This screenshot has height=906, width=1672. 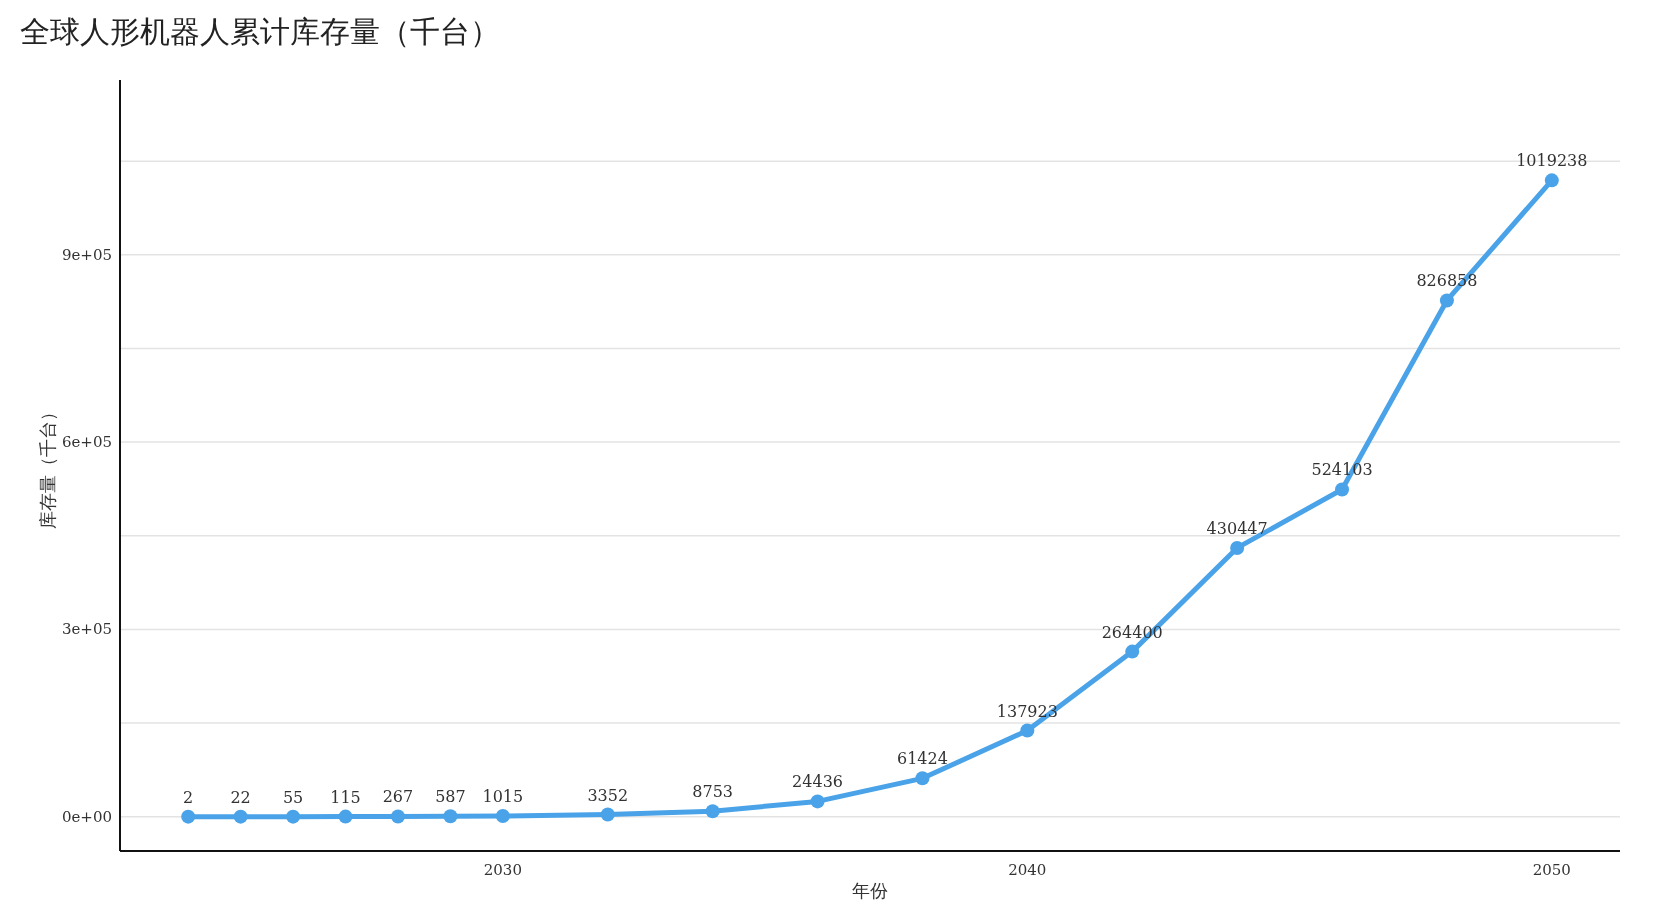 I want to click on data-label: 8753, so click(x=713, y=792).